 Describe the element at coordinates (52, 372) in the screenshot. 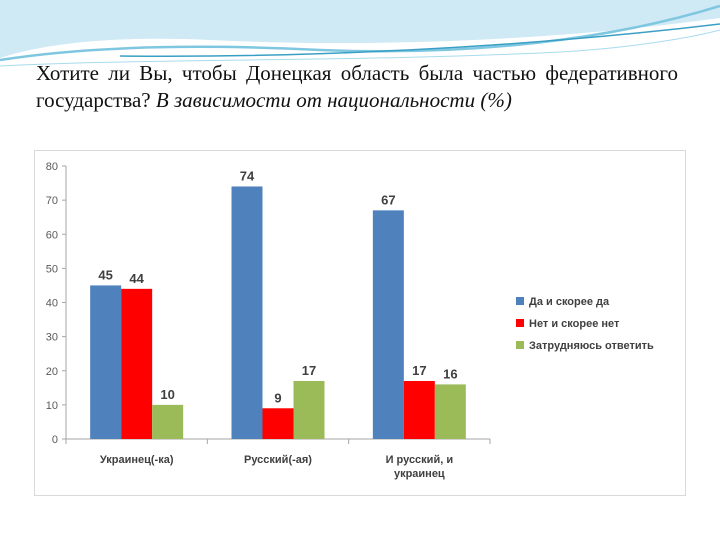

I see `y-tick-label: 20` at that location.